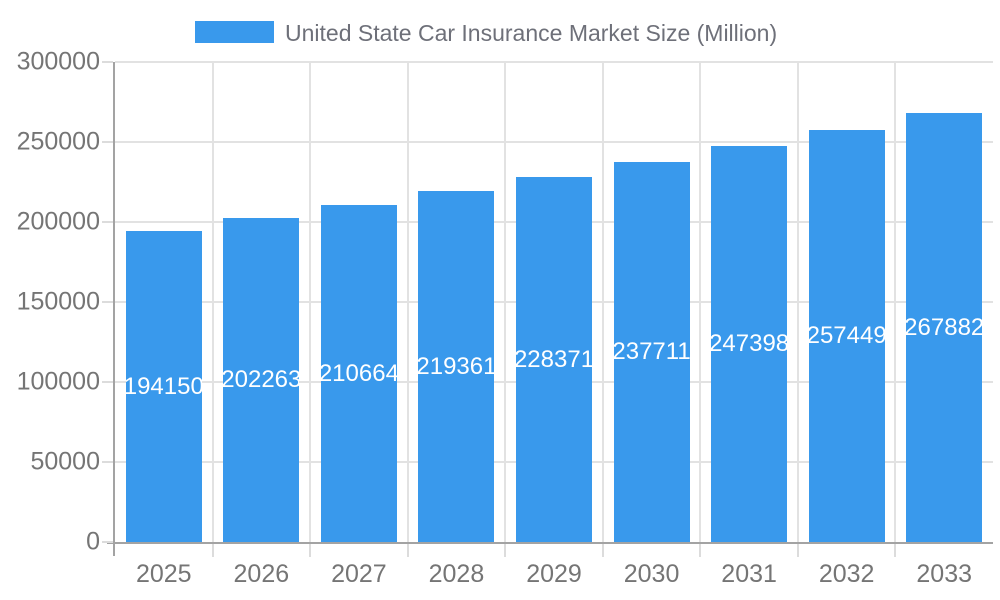  I want to click on bar-2030: 237711, so click(651, 352).